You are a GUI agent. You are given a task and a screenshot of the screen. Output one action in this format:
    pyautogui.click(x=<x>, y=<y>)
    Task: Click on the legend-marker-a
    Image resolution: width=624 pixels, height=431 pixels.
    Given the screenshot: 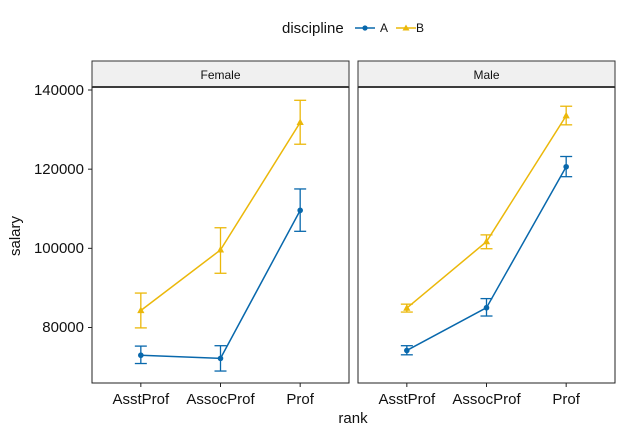 What is the action you would take?
    pyautogui.click(x=365, y=28)
    